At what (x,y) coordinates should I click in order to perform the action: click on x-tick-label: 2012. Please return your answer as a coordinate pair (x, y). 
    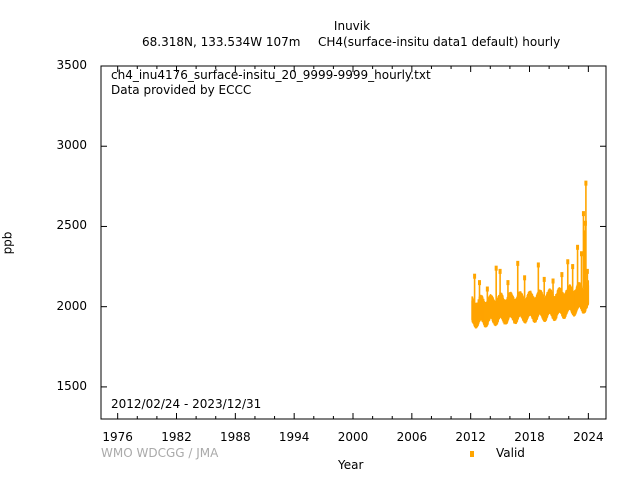
    Looking at the image, I should click on (470, 437).